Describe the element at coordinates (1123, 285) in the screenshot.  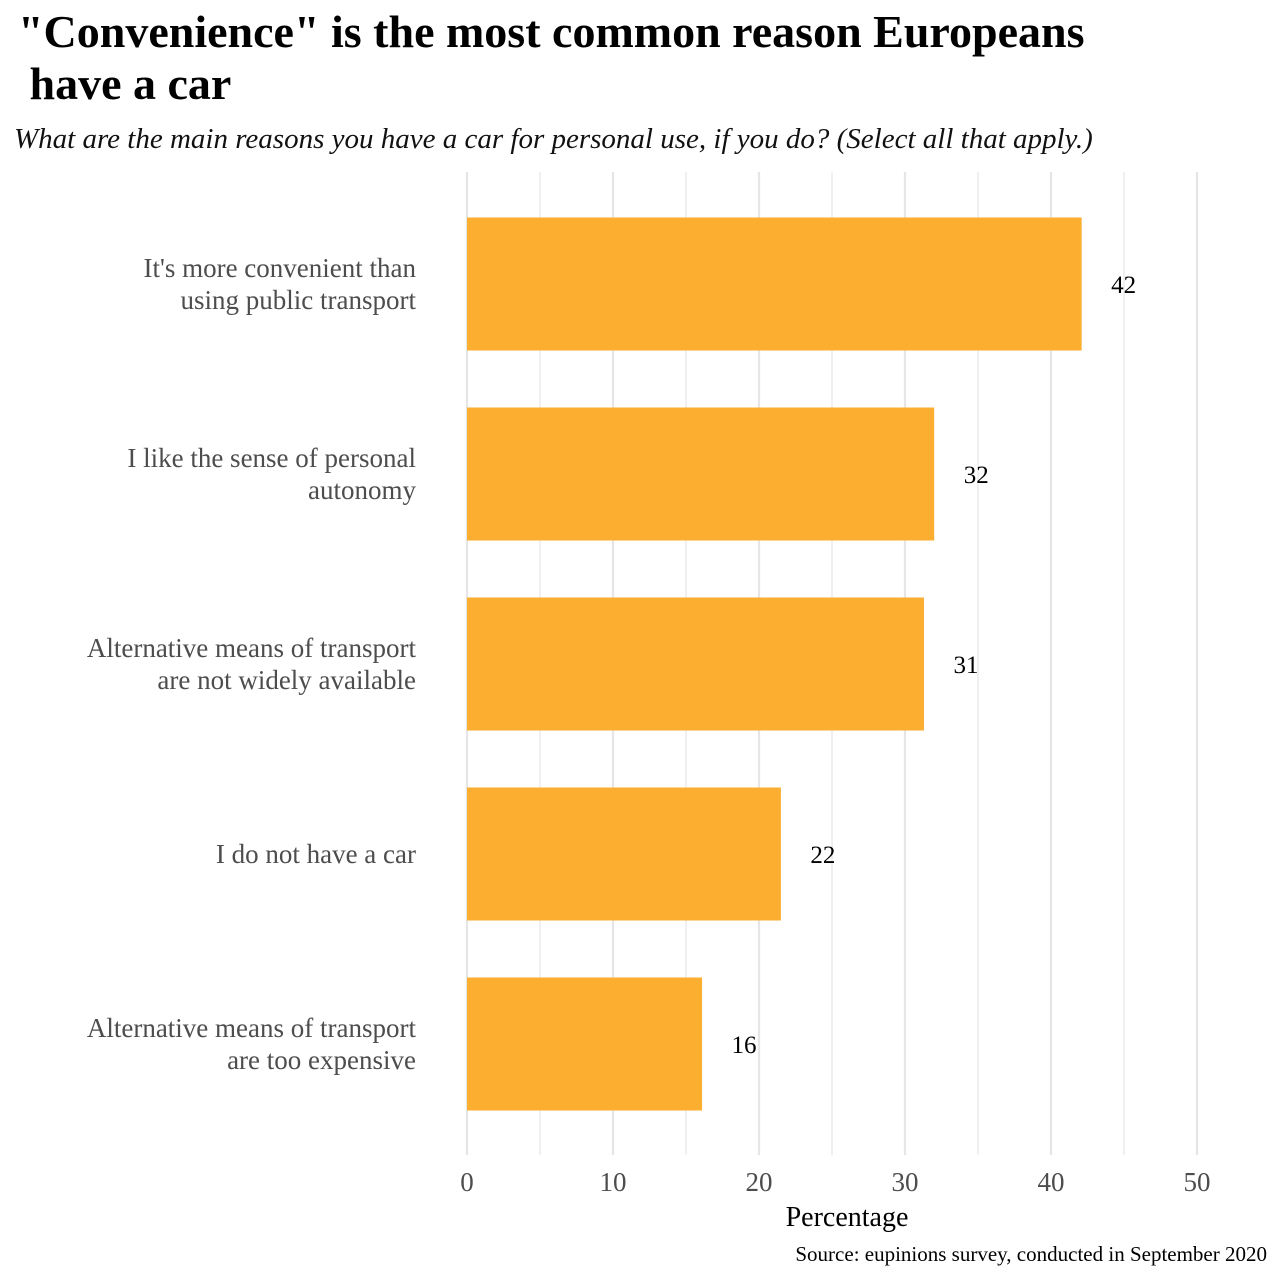
I see `value-label-0: 42` at that location.